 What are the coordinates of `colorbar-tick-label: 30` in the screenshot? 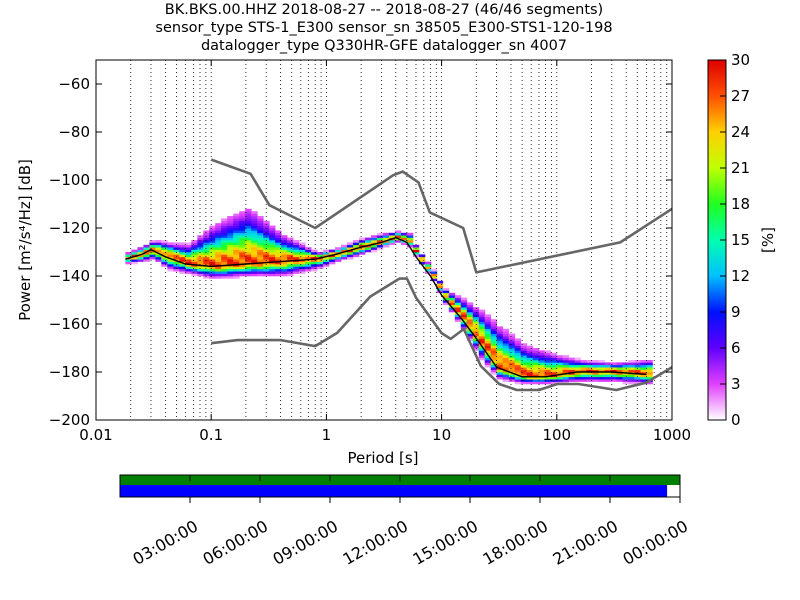 It's located at (740, 60).